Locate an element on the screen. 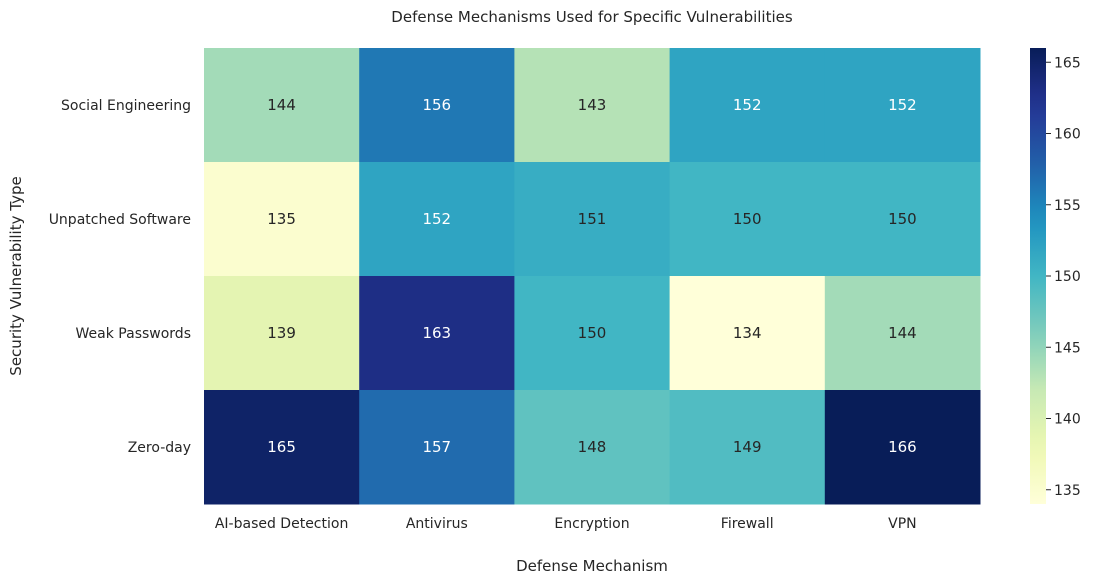 The image size is (1100, 584). y-tick-label: Zero-day is located at coordinates (159, 448).